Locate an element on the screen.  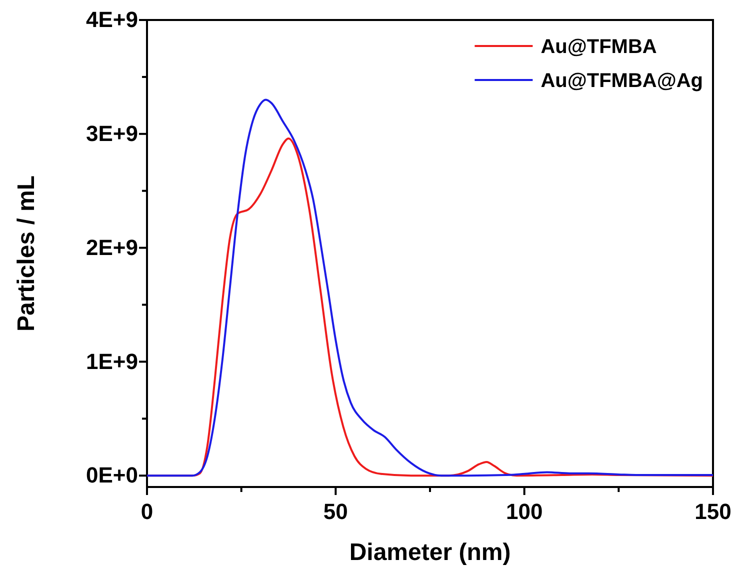
x-tick-label: 50 is located at coordinates (335, 511).